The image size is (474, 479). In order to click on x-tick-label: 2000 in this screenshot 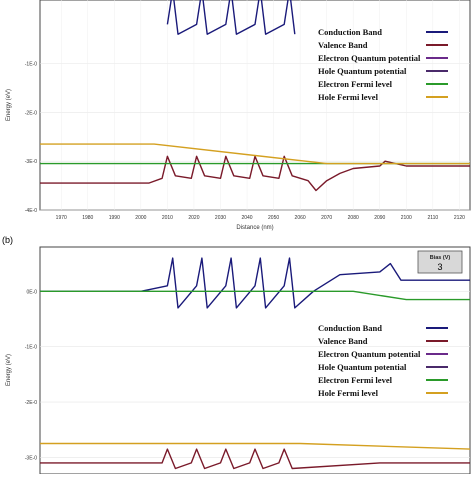, I will do `click(140, 218)`.